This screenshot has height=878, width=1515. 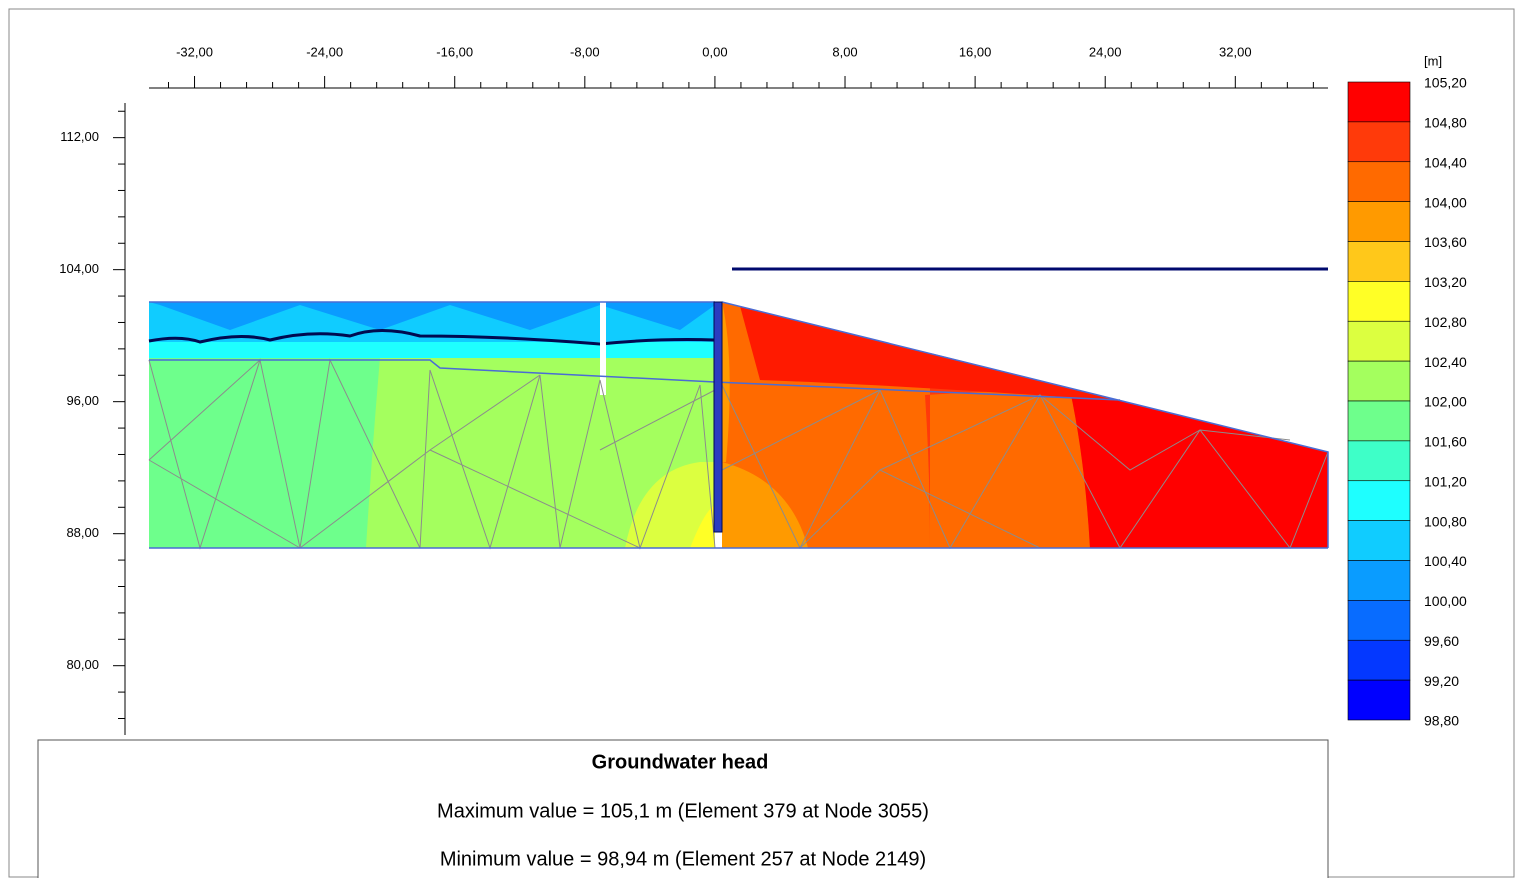 What do you see at coordinates (1105, 51) in the screenshot?
I see `x-tick-label: 24,00` at bounding box center [1105, 51].